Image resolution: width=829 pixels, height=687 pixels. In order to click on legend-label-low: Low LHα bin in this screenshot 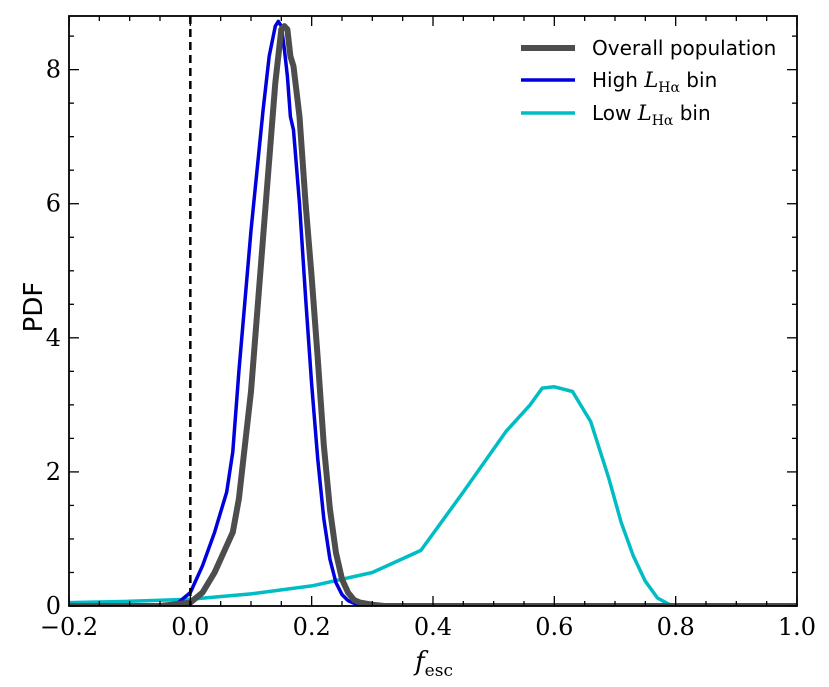, I will do `click(651, 115)`.